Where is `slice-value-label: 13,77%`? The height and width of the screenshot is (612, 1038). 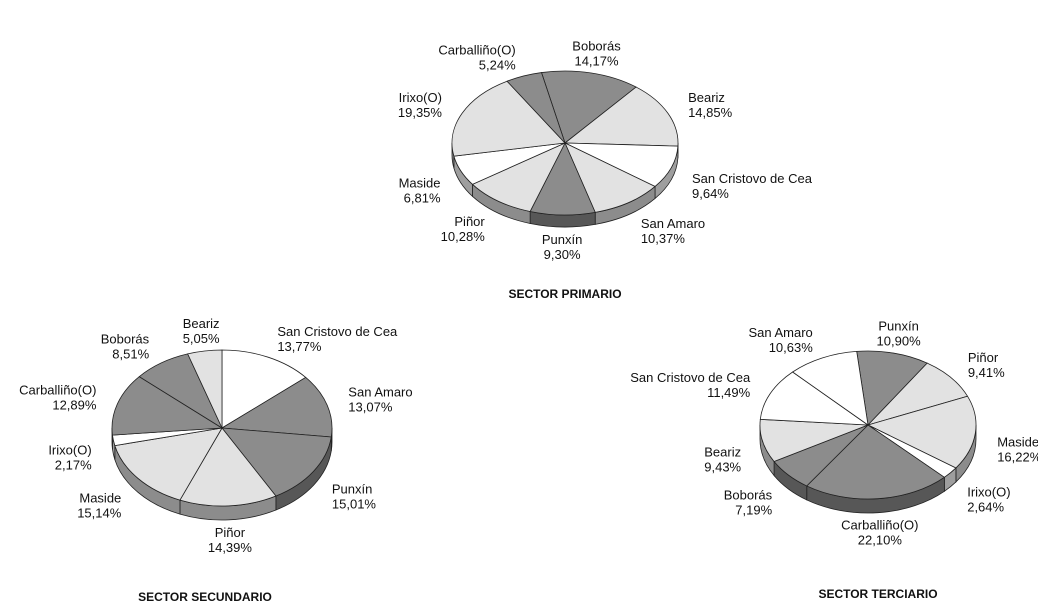 slice-value-label: 13,77% is located at coordinates (299, 346).